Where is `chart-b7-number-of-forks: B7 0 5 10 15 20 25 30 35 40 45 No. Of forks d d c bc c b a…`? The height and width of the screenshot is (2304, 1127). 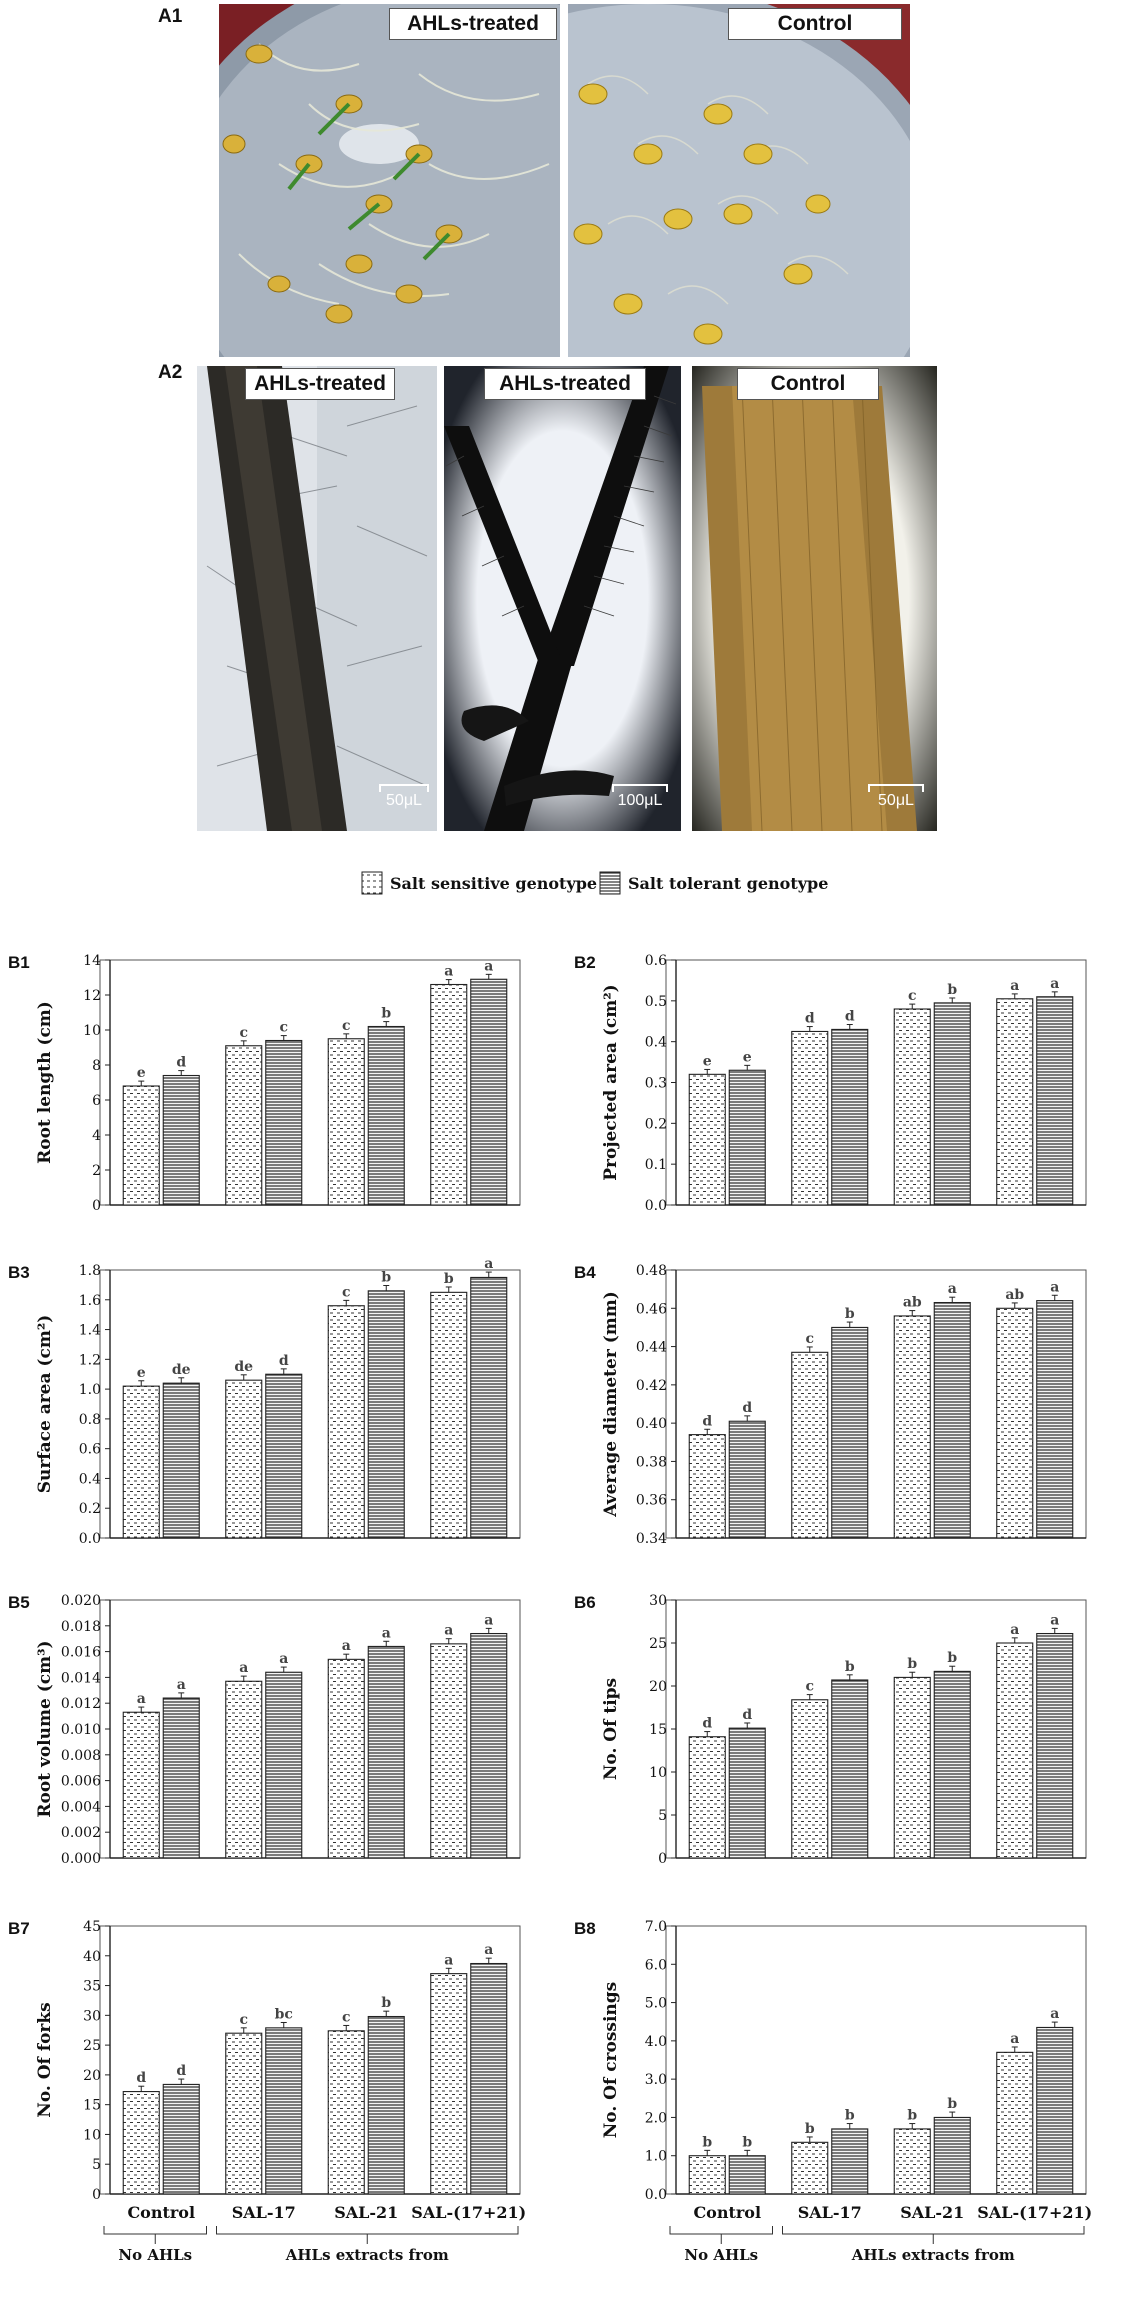 chart-b7-number-of-forks: B7 0 5 10 15 20 25 30 35 40 45 No. Of forks d d c bc c b a… is located at coordinates (283, 2100).